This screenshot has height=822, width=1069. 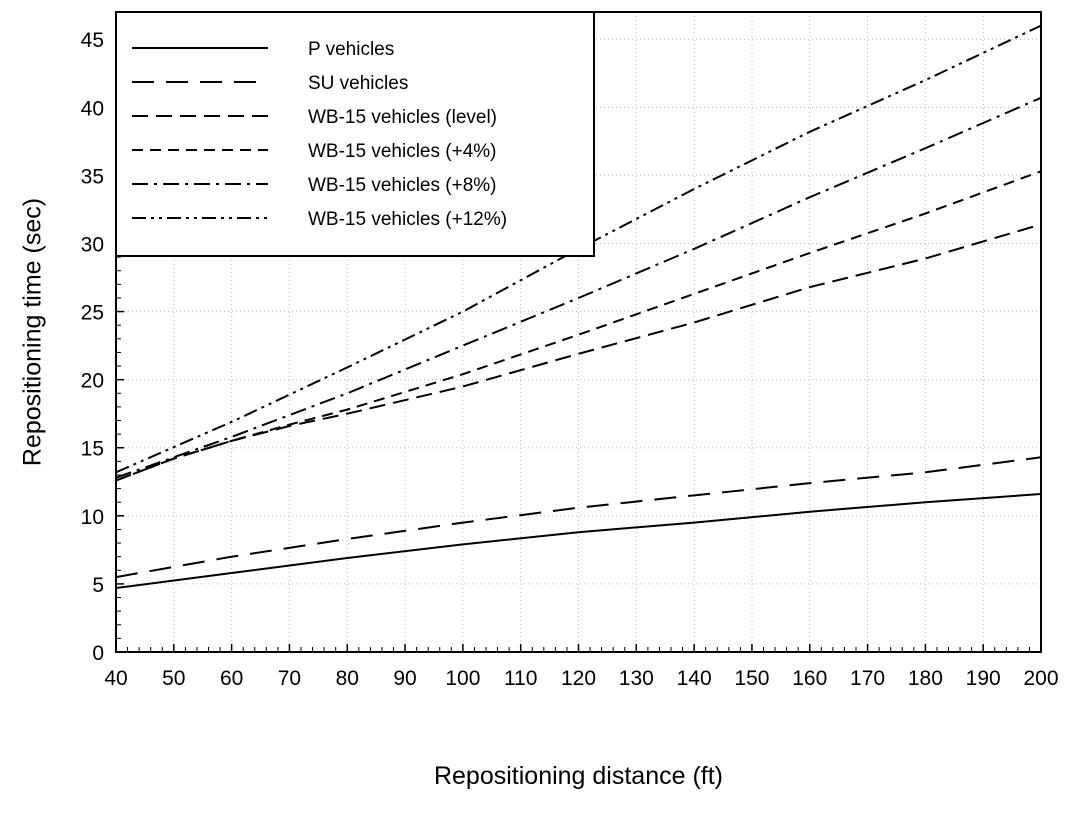 I want to click on x-tick-label: 70, so click(x=289, y=678).